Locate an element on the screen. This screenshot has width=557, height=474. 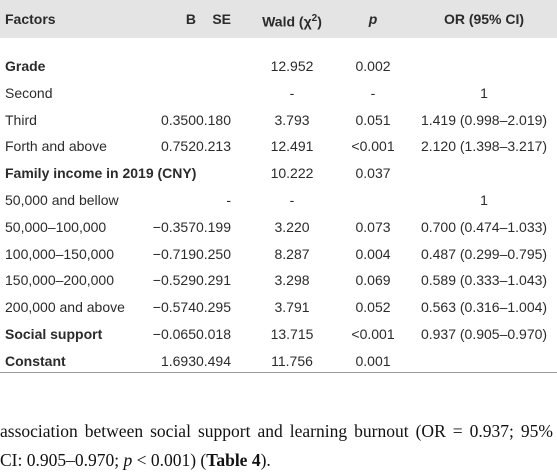
column-header: p is located at coordinates (373, 19).